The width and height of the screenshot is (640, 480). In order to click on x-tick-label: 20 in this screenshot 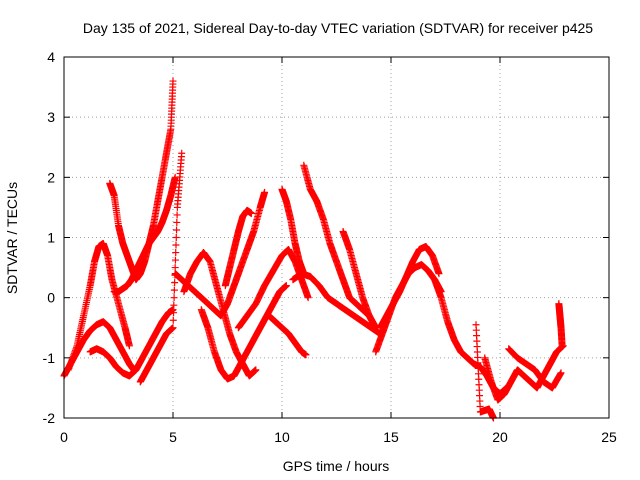, I will do `click(500, 437)`.